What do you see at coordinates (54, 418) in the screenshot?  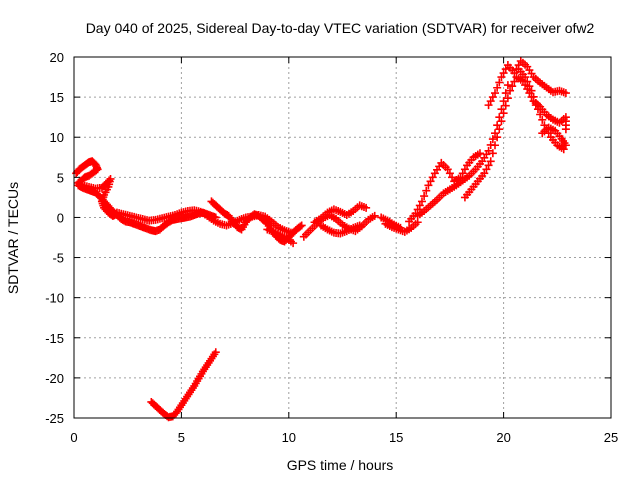 I see `y-tick-label: -25` at bounding box center [54, 418].